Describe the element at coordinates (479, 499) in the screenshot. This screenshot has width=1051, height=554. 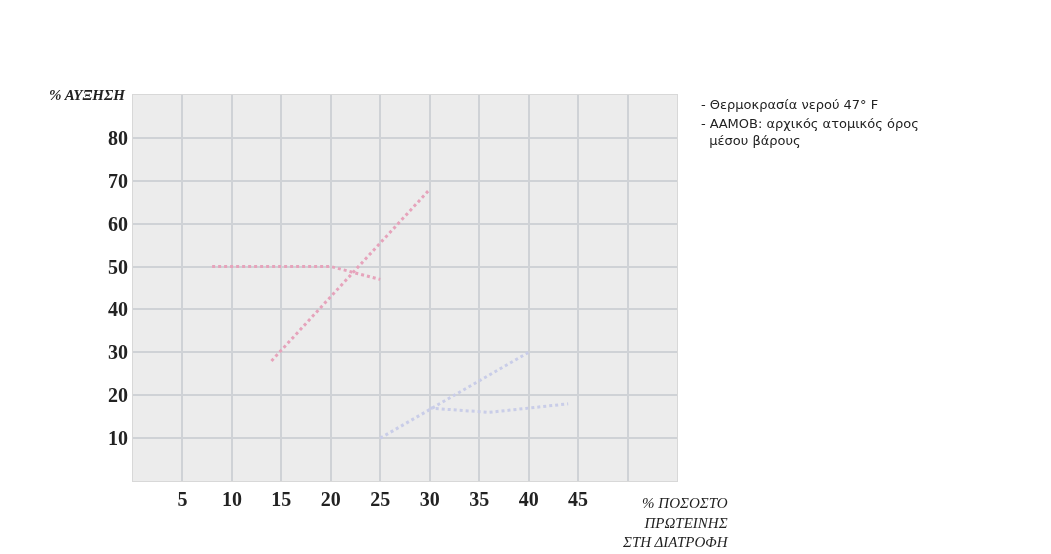
I see `x-tick-label: 35` at that location.